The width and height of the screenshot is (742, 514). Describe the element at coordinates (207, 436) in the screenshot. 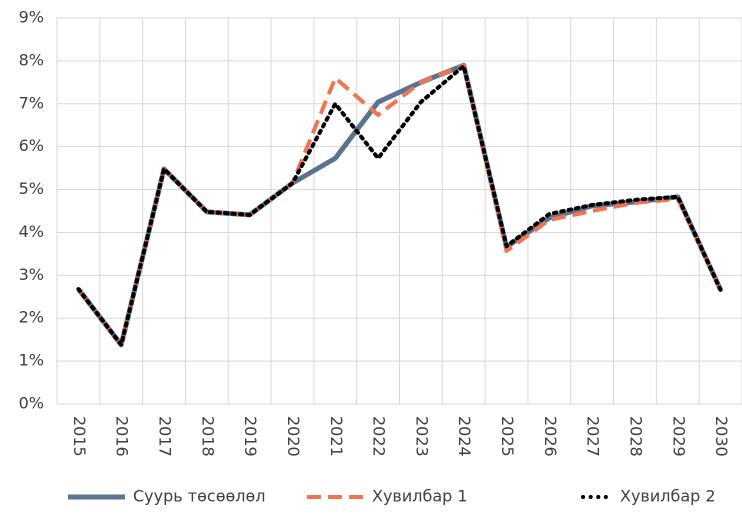

I see `x-tick-label: 2018` at that location.